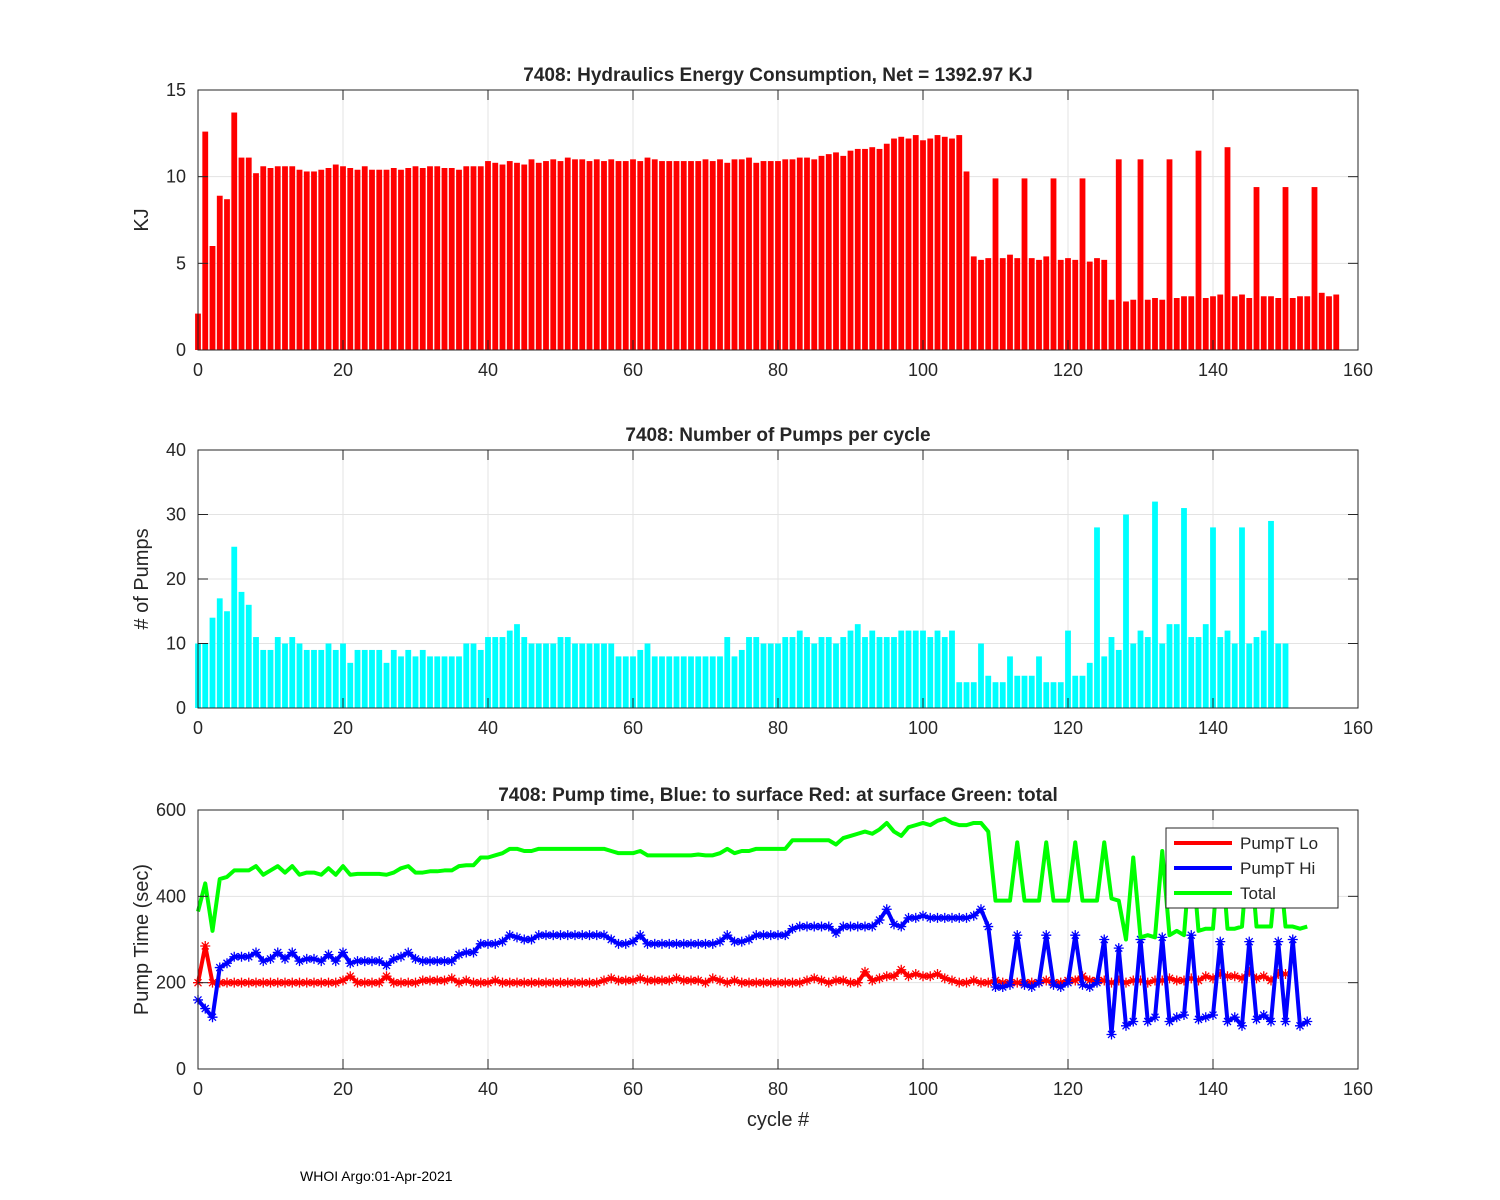  What do you see at coordinates (778, 1089) in the screenshot?
I see `chart-3-x-tick-label: 80` at bounding box center [778, 1089].